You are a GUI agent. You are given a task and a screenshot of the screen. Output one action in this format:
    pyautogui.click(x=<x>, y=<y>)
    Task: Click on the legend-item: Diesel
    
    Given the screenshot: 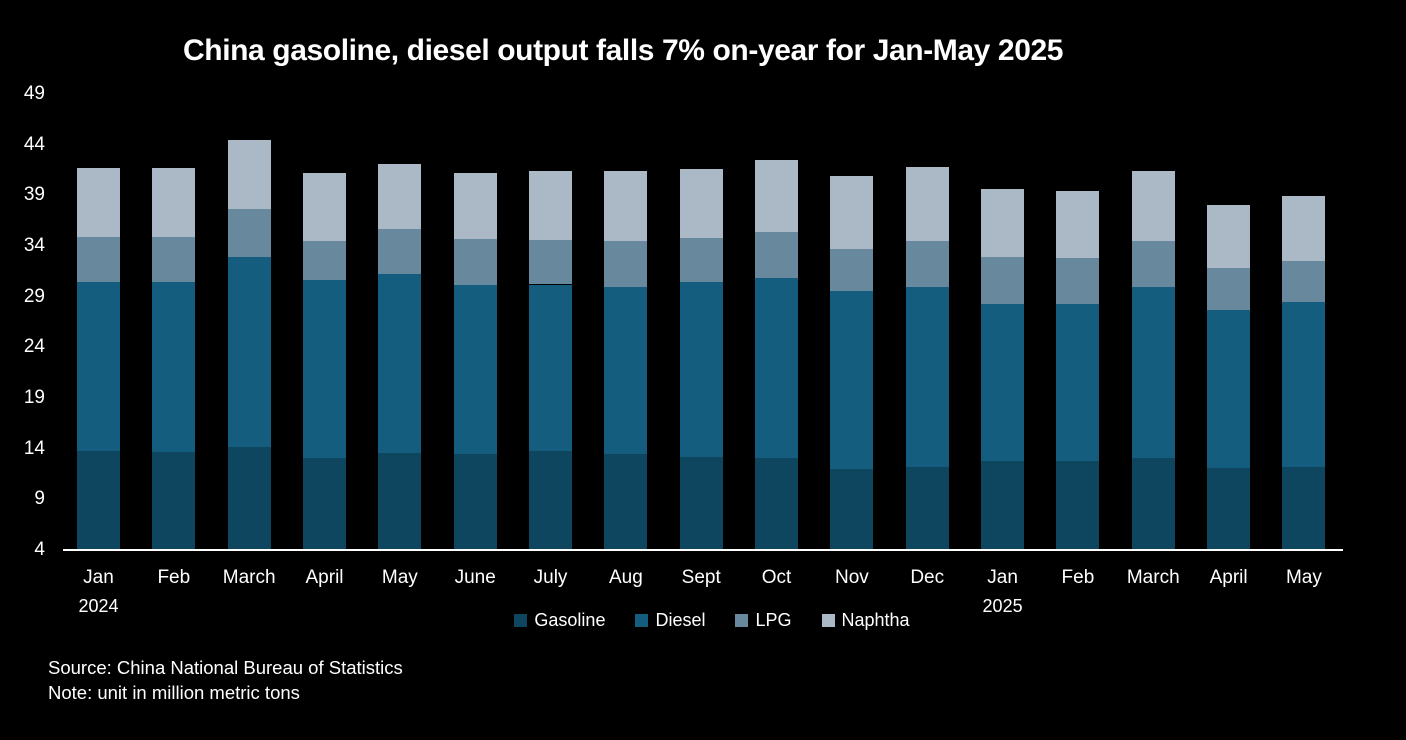 What is the action you would take?
    pyautogui.click(x=670, y=620)
    